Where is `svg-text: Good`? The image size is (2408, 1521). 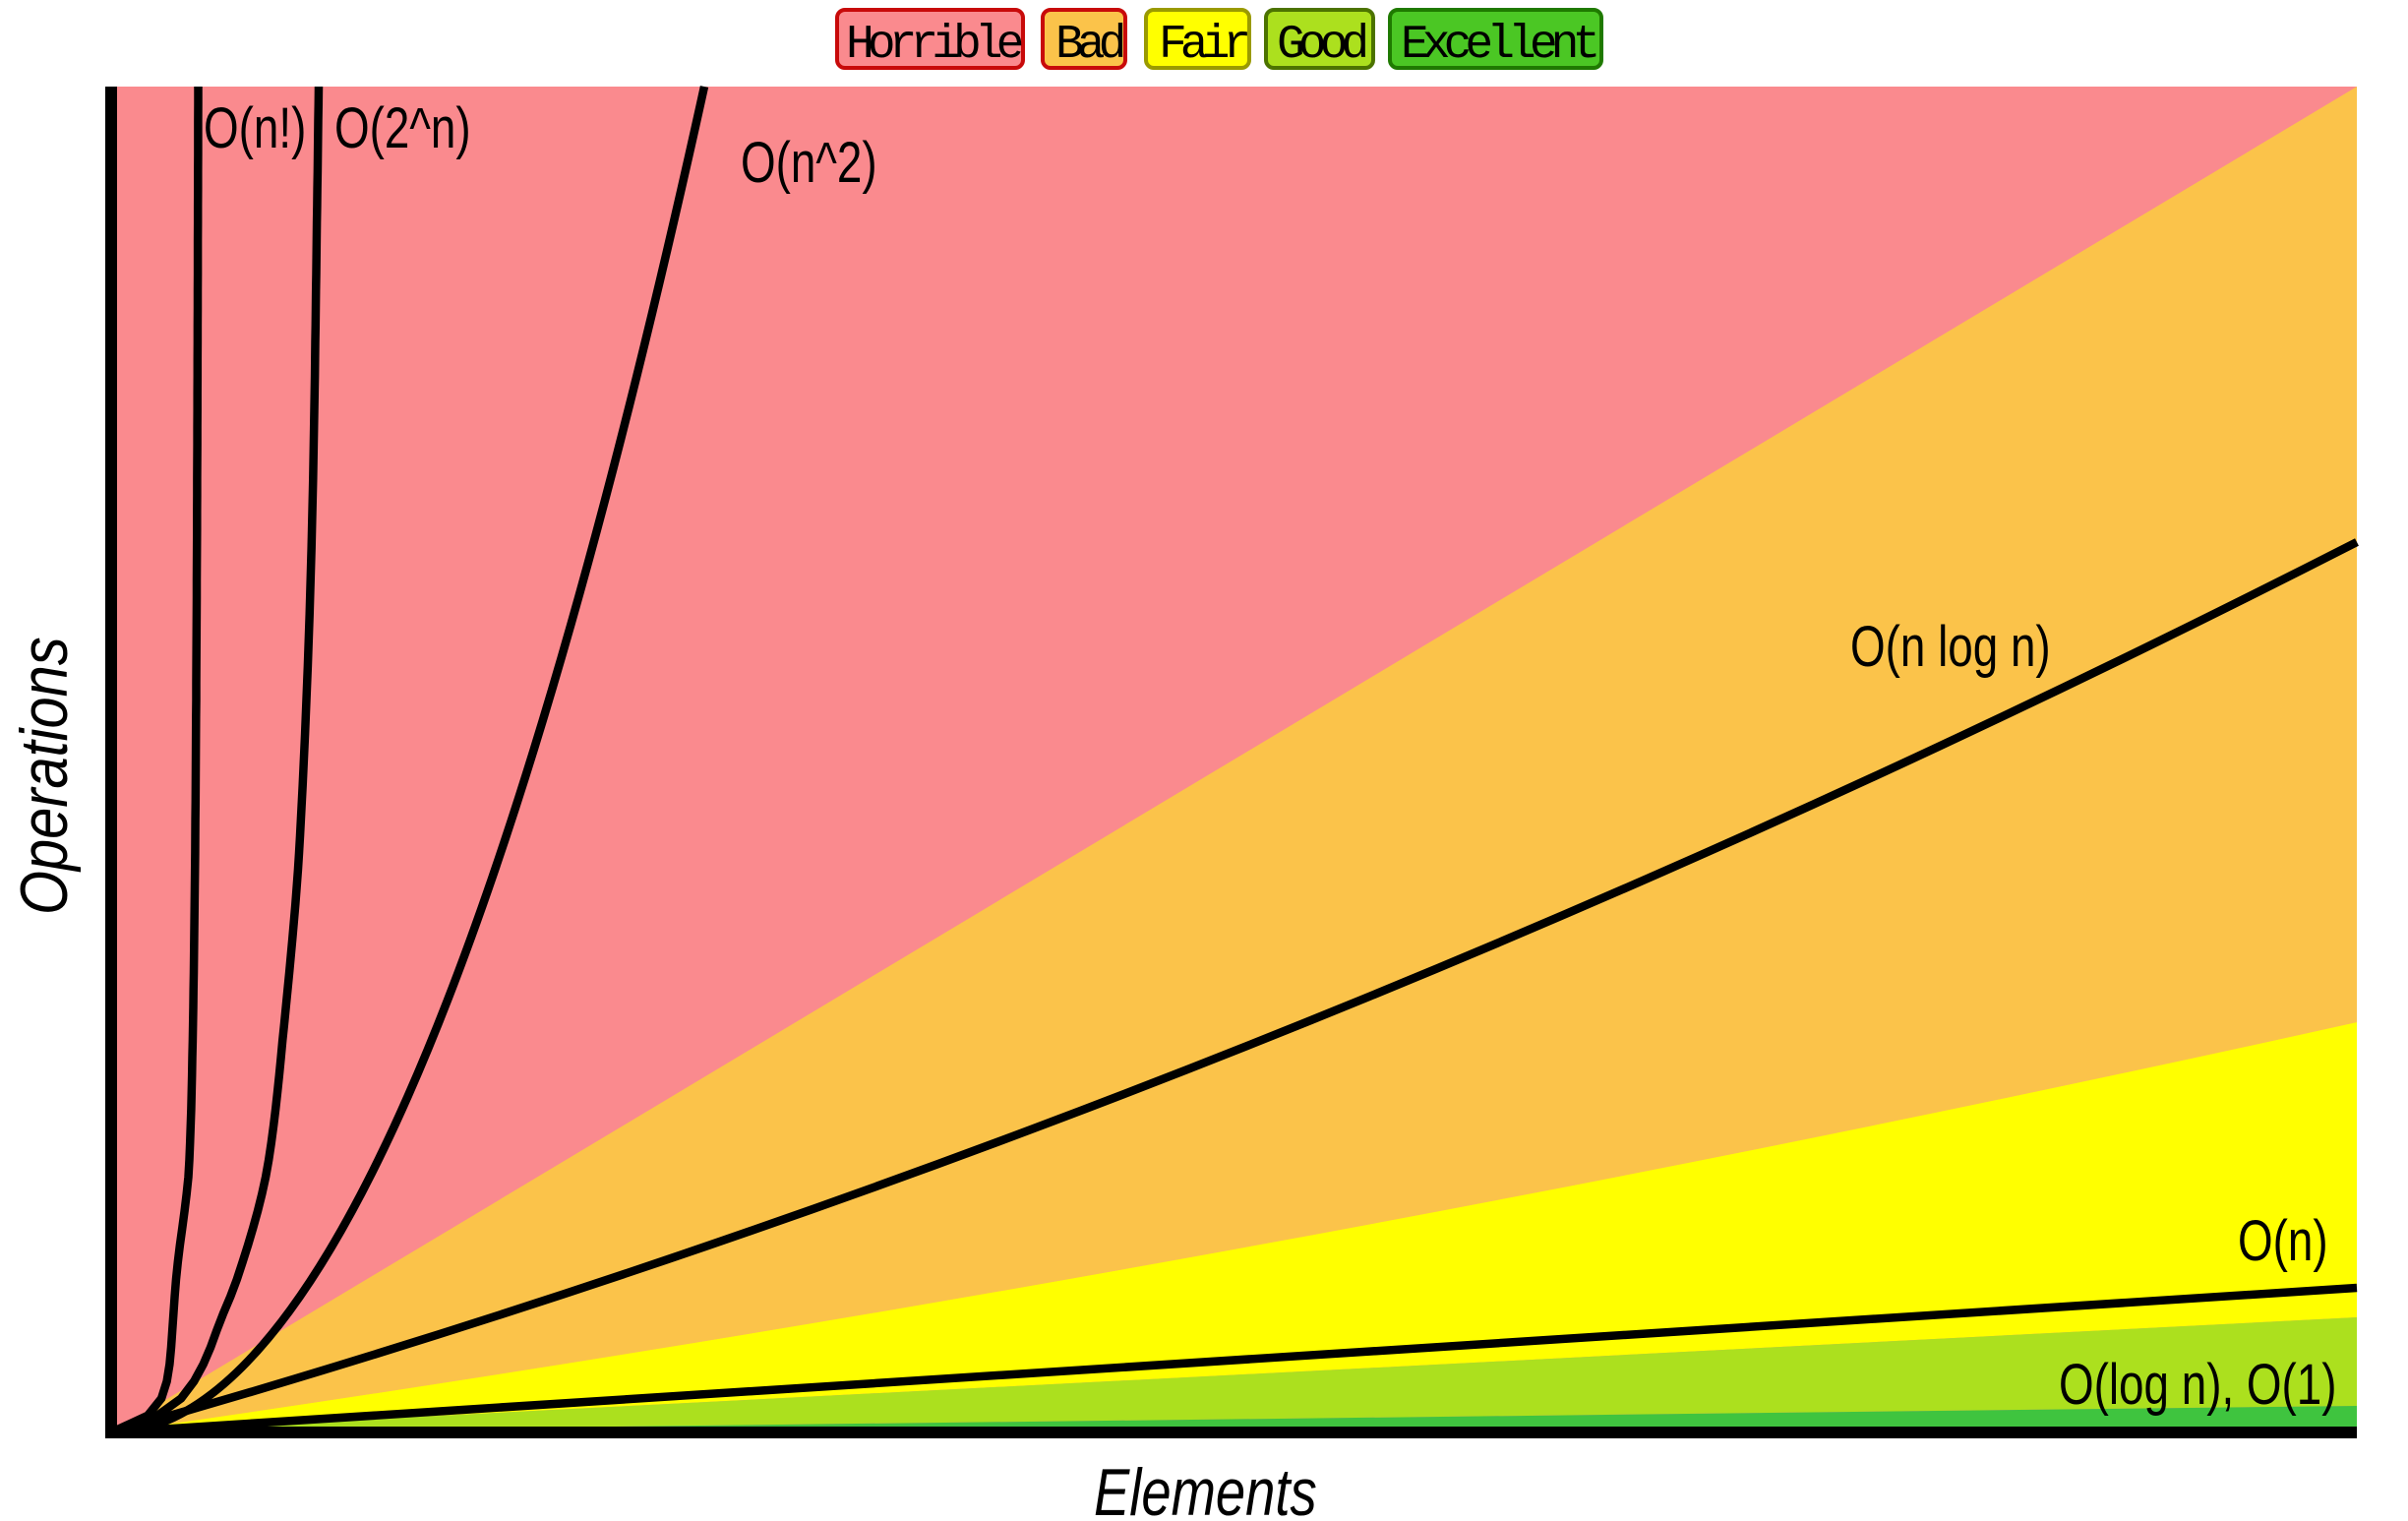
svg-text: Good is located at coordinates (1321, 45).